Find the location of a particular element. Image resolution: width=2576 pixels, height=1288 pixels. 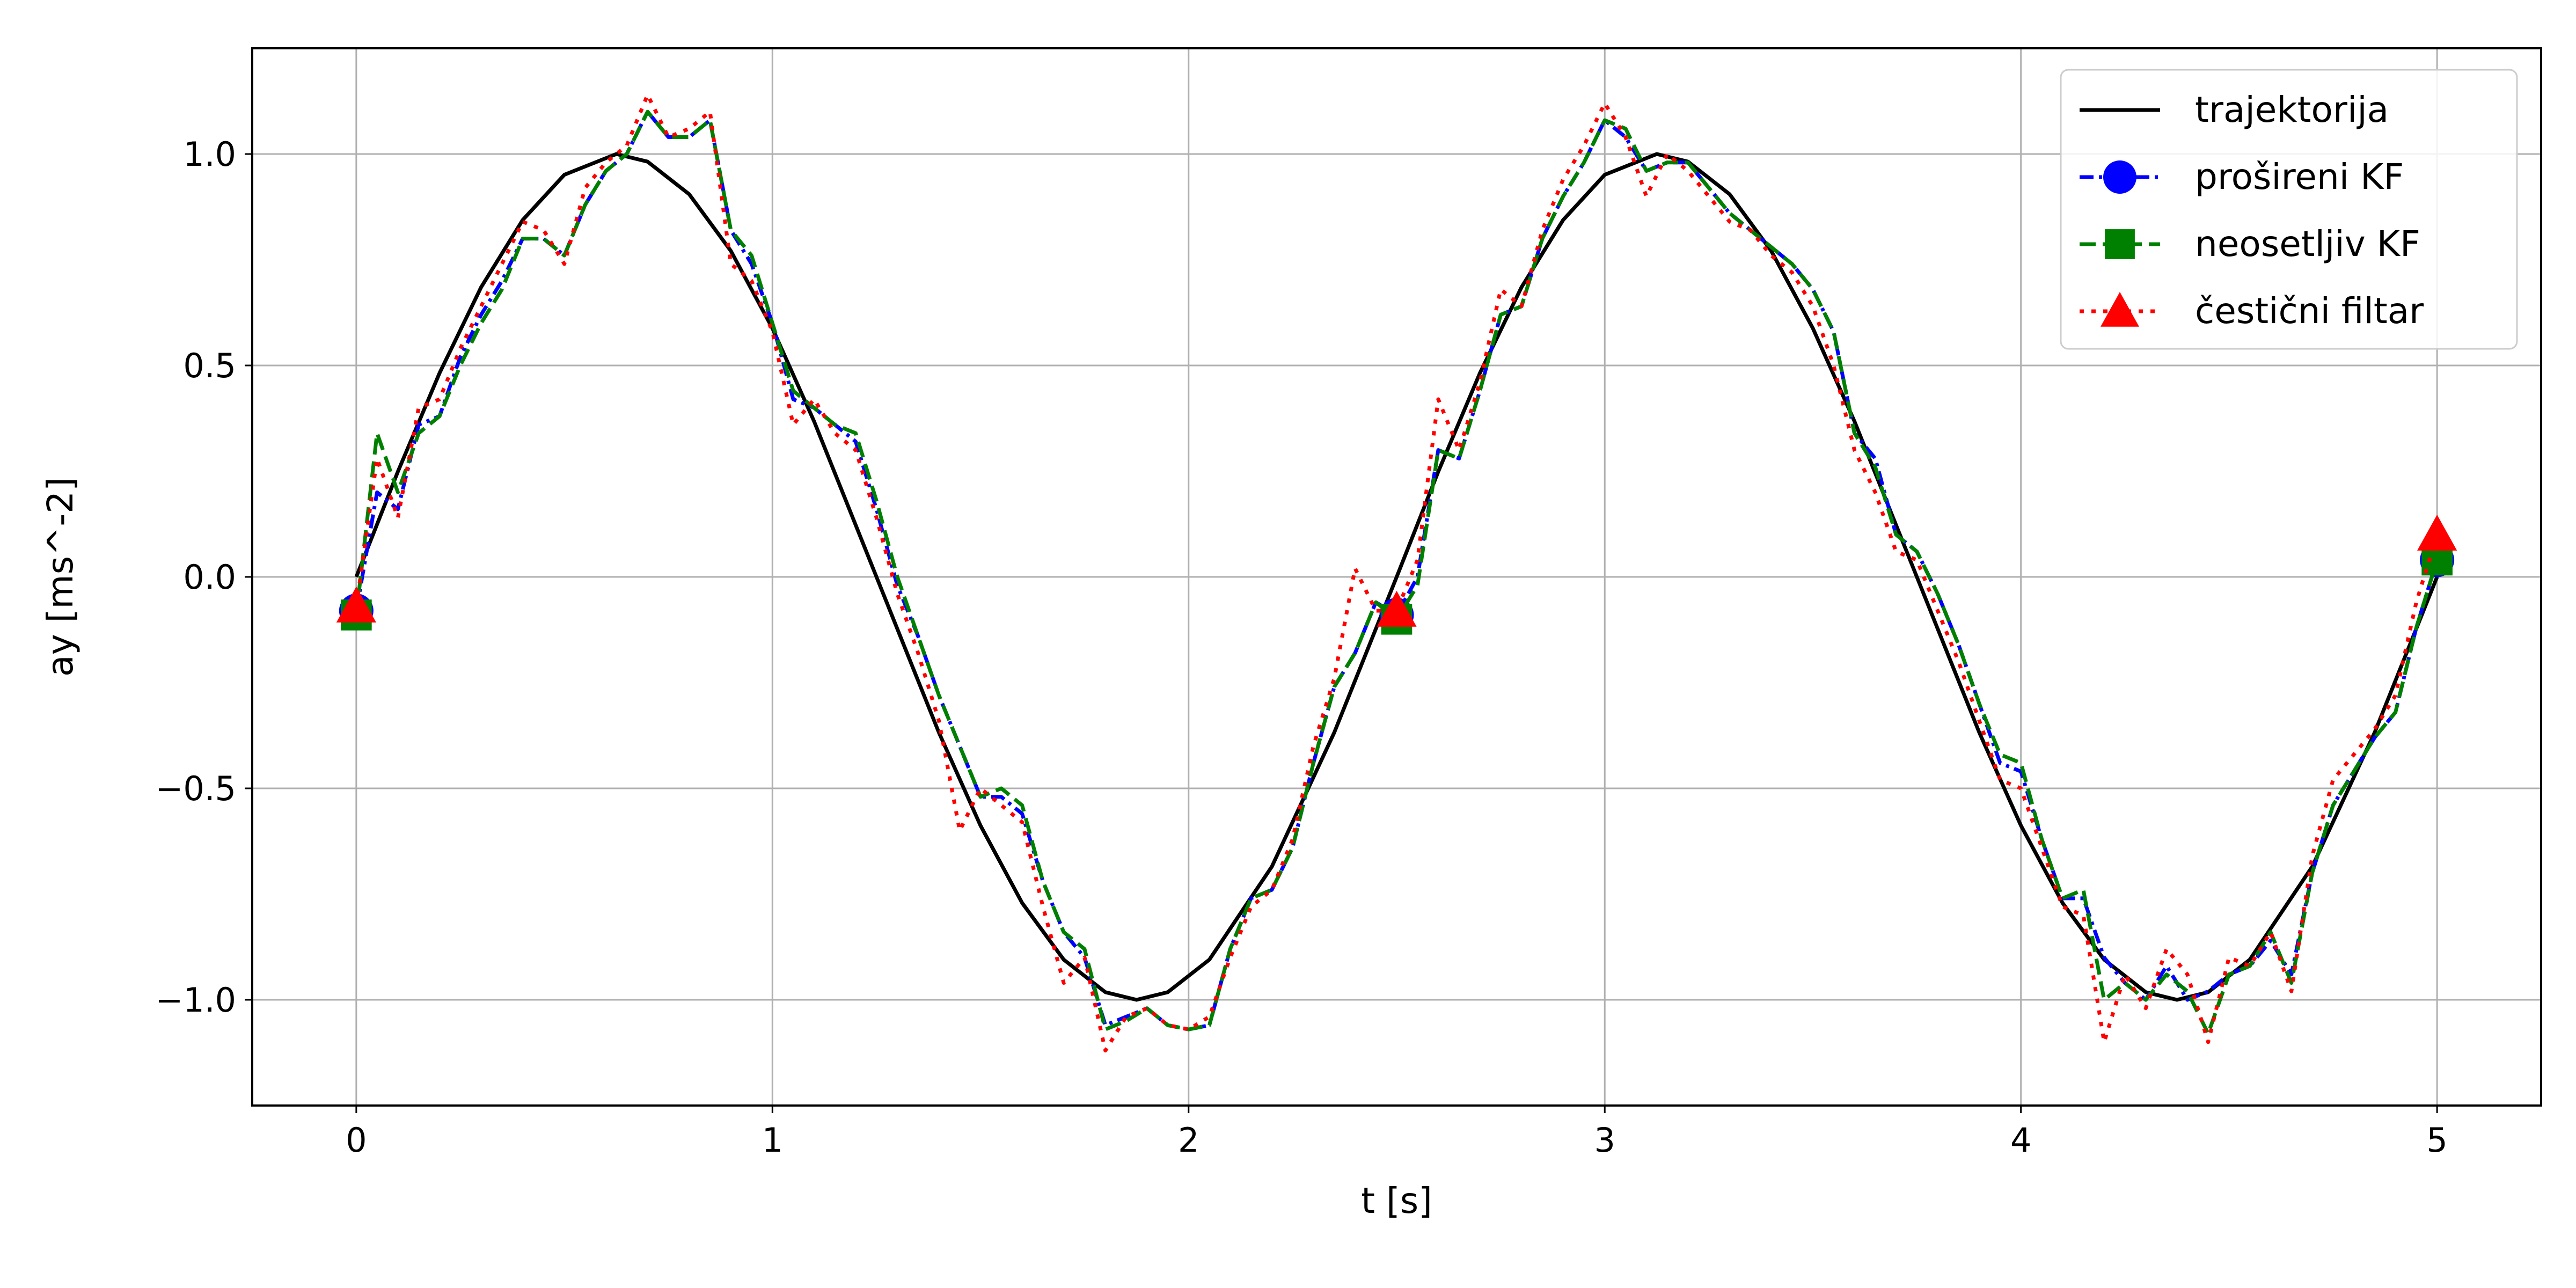

legend-label: neosetljiv KF is located at coordinates (2307, 244).